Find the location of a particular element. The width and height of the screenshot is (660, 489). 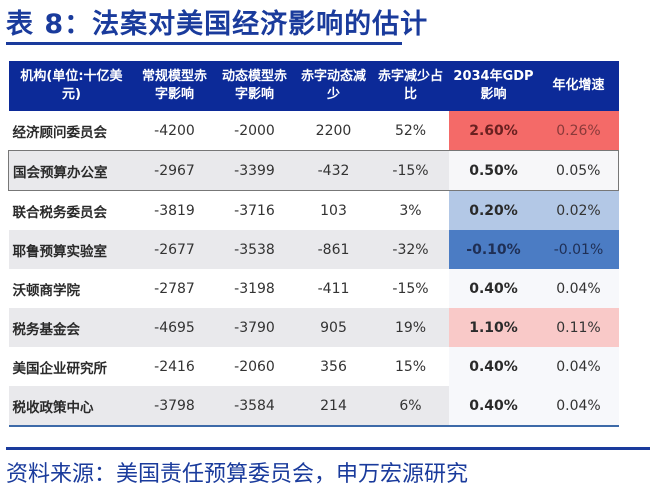

cell-gdp2034: 0.50% is located at coordinates (493, 170).